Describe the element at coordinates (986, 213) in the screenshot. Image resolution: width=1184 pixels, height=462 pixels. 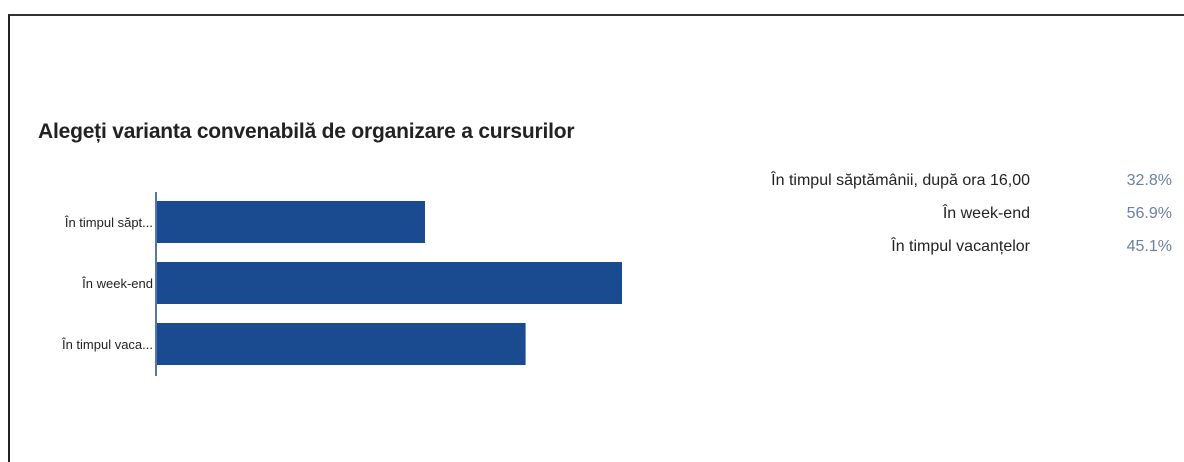
I see `value-row-label: În week-end` at that location.